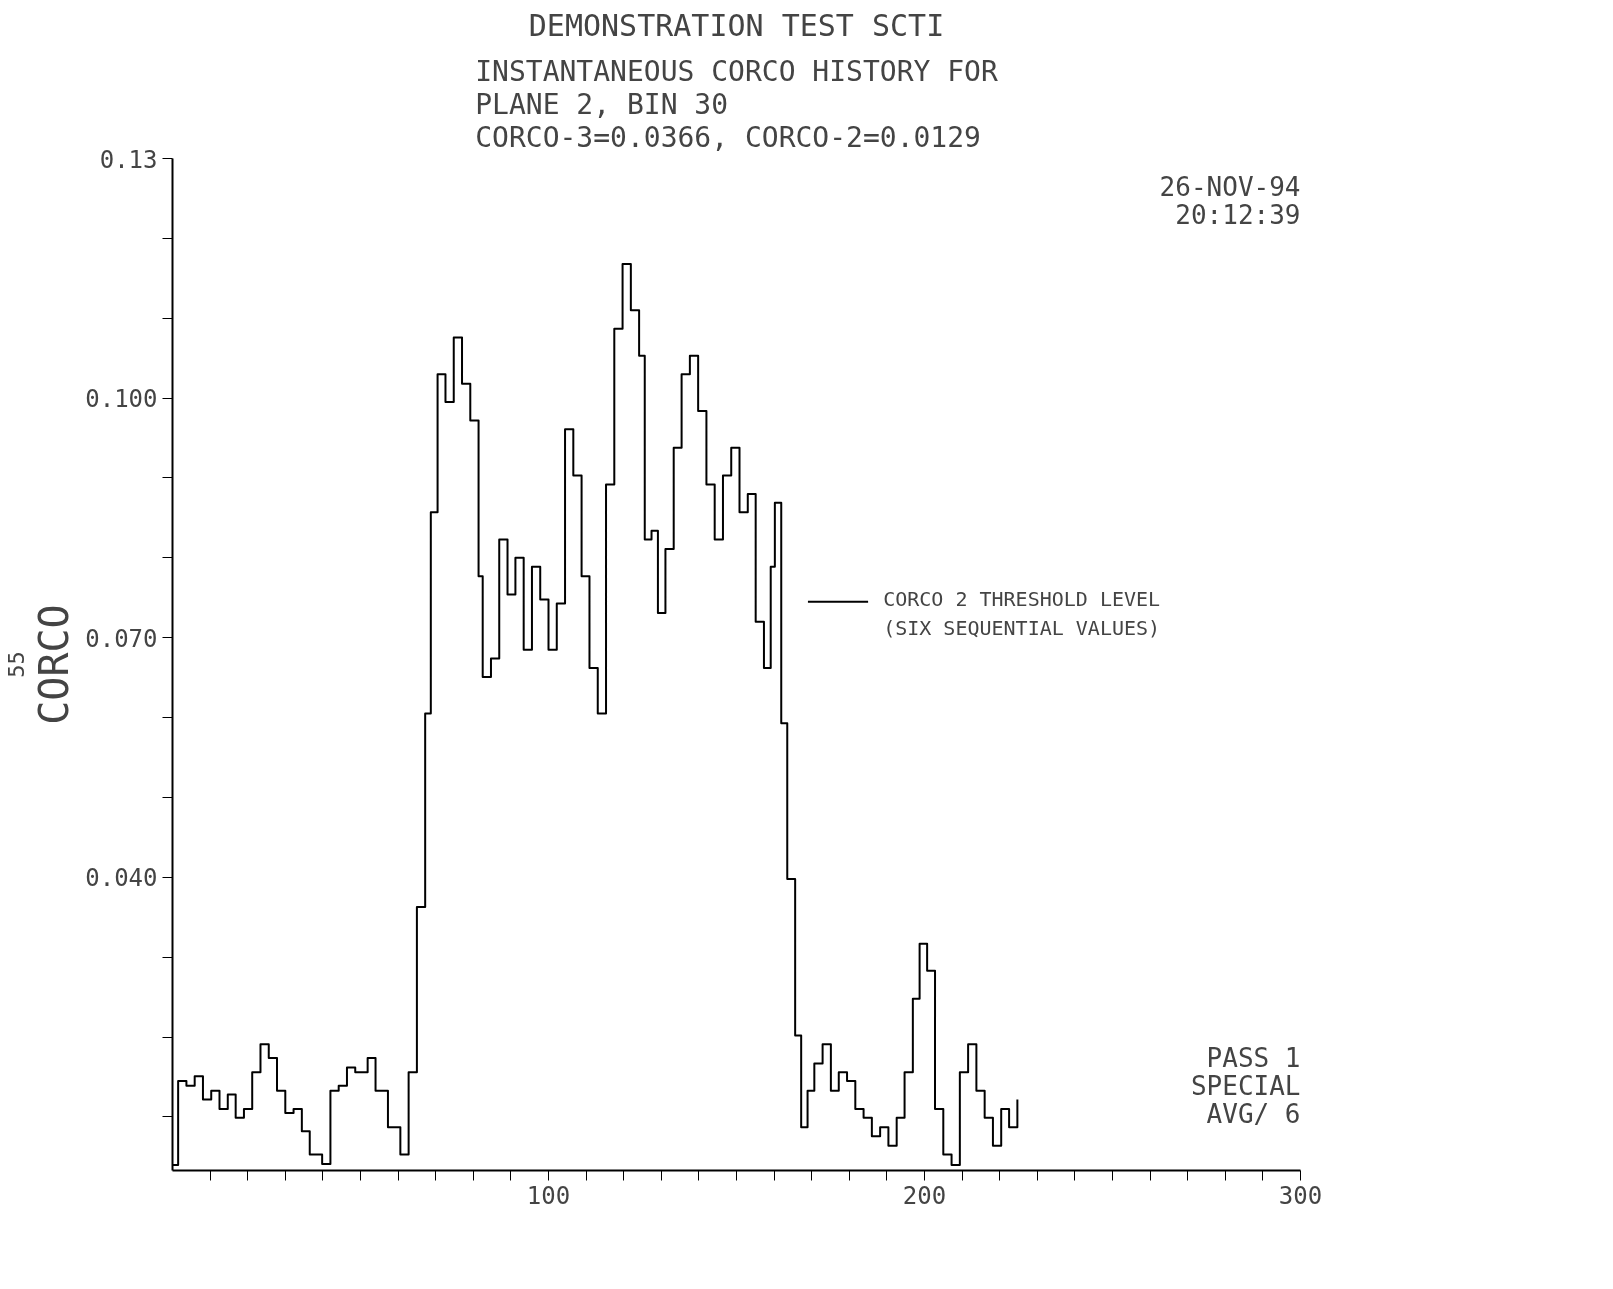  Describe the element at coordinates (128, 159) in the screenshot. I see `y-tick-label: 0.13` at that location.